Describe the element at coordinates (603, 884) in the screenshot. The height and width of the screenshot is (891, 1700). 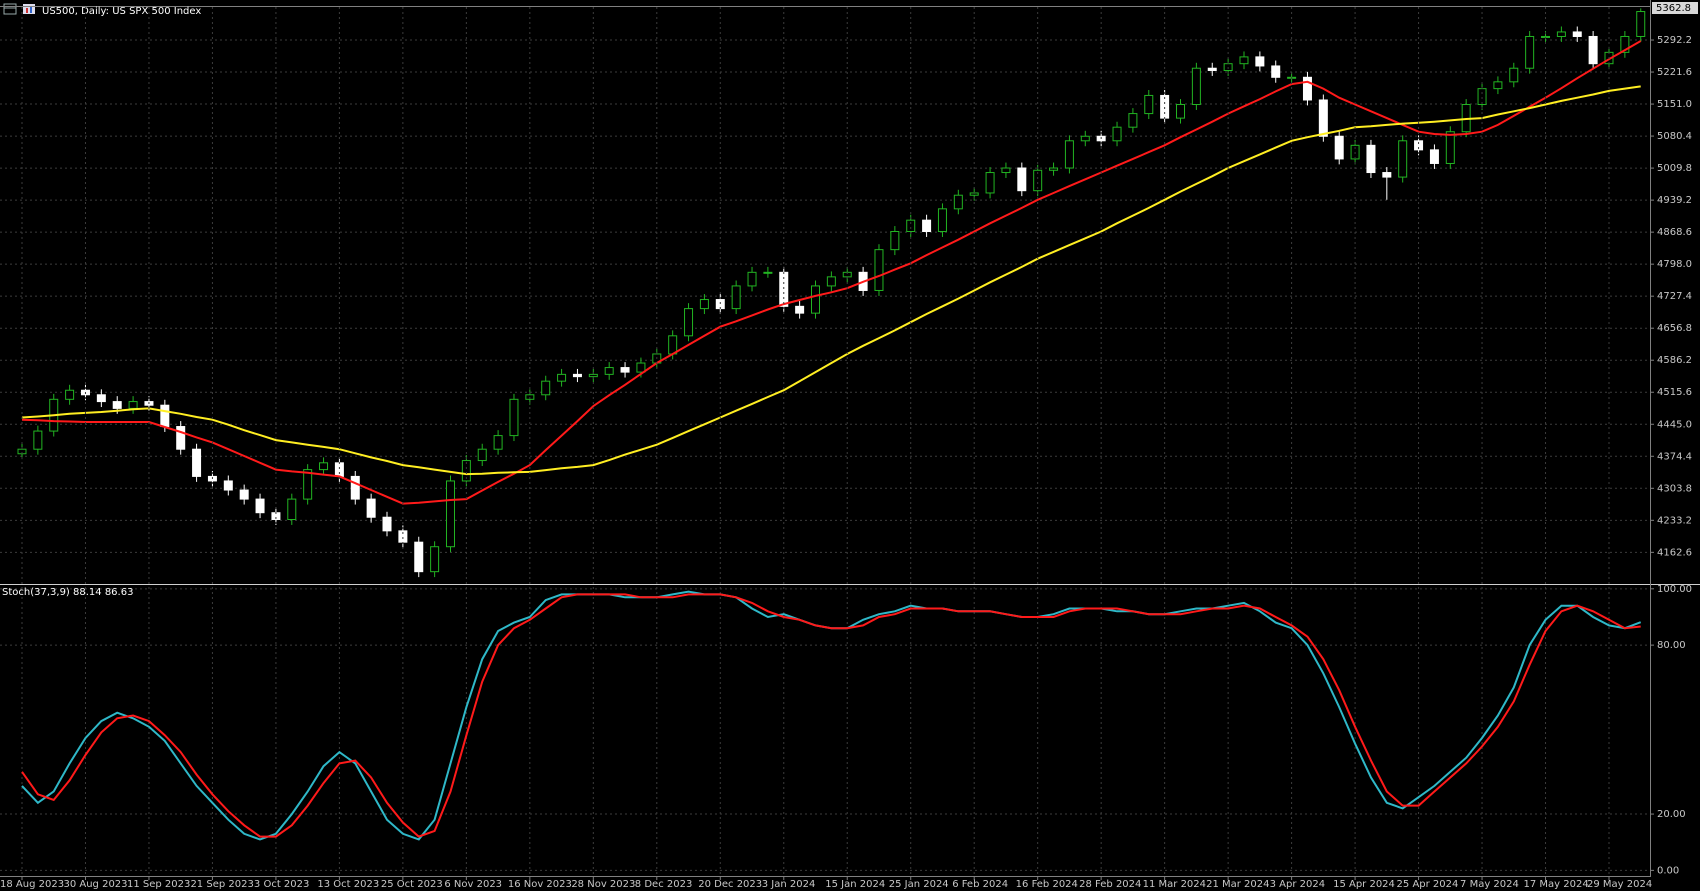
I see `x-tick-label: 28 Nov 2023` at that location.